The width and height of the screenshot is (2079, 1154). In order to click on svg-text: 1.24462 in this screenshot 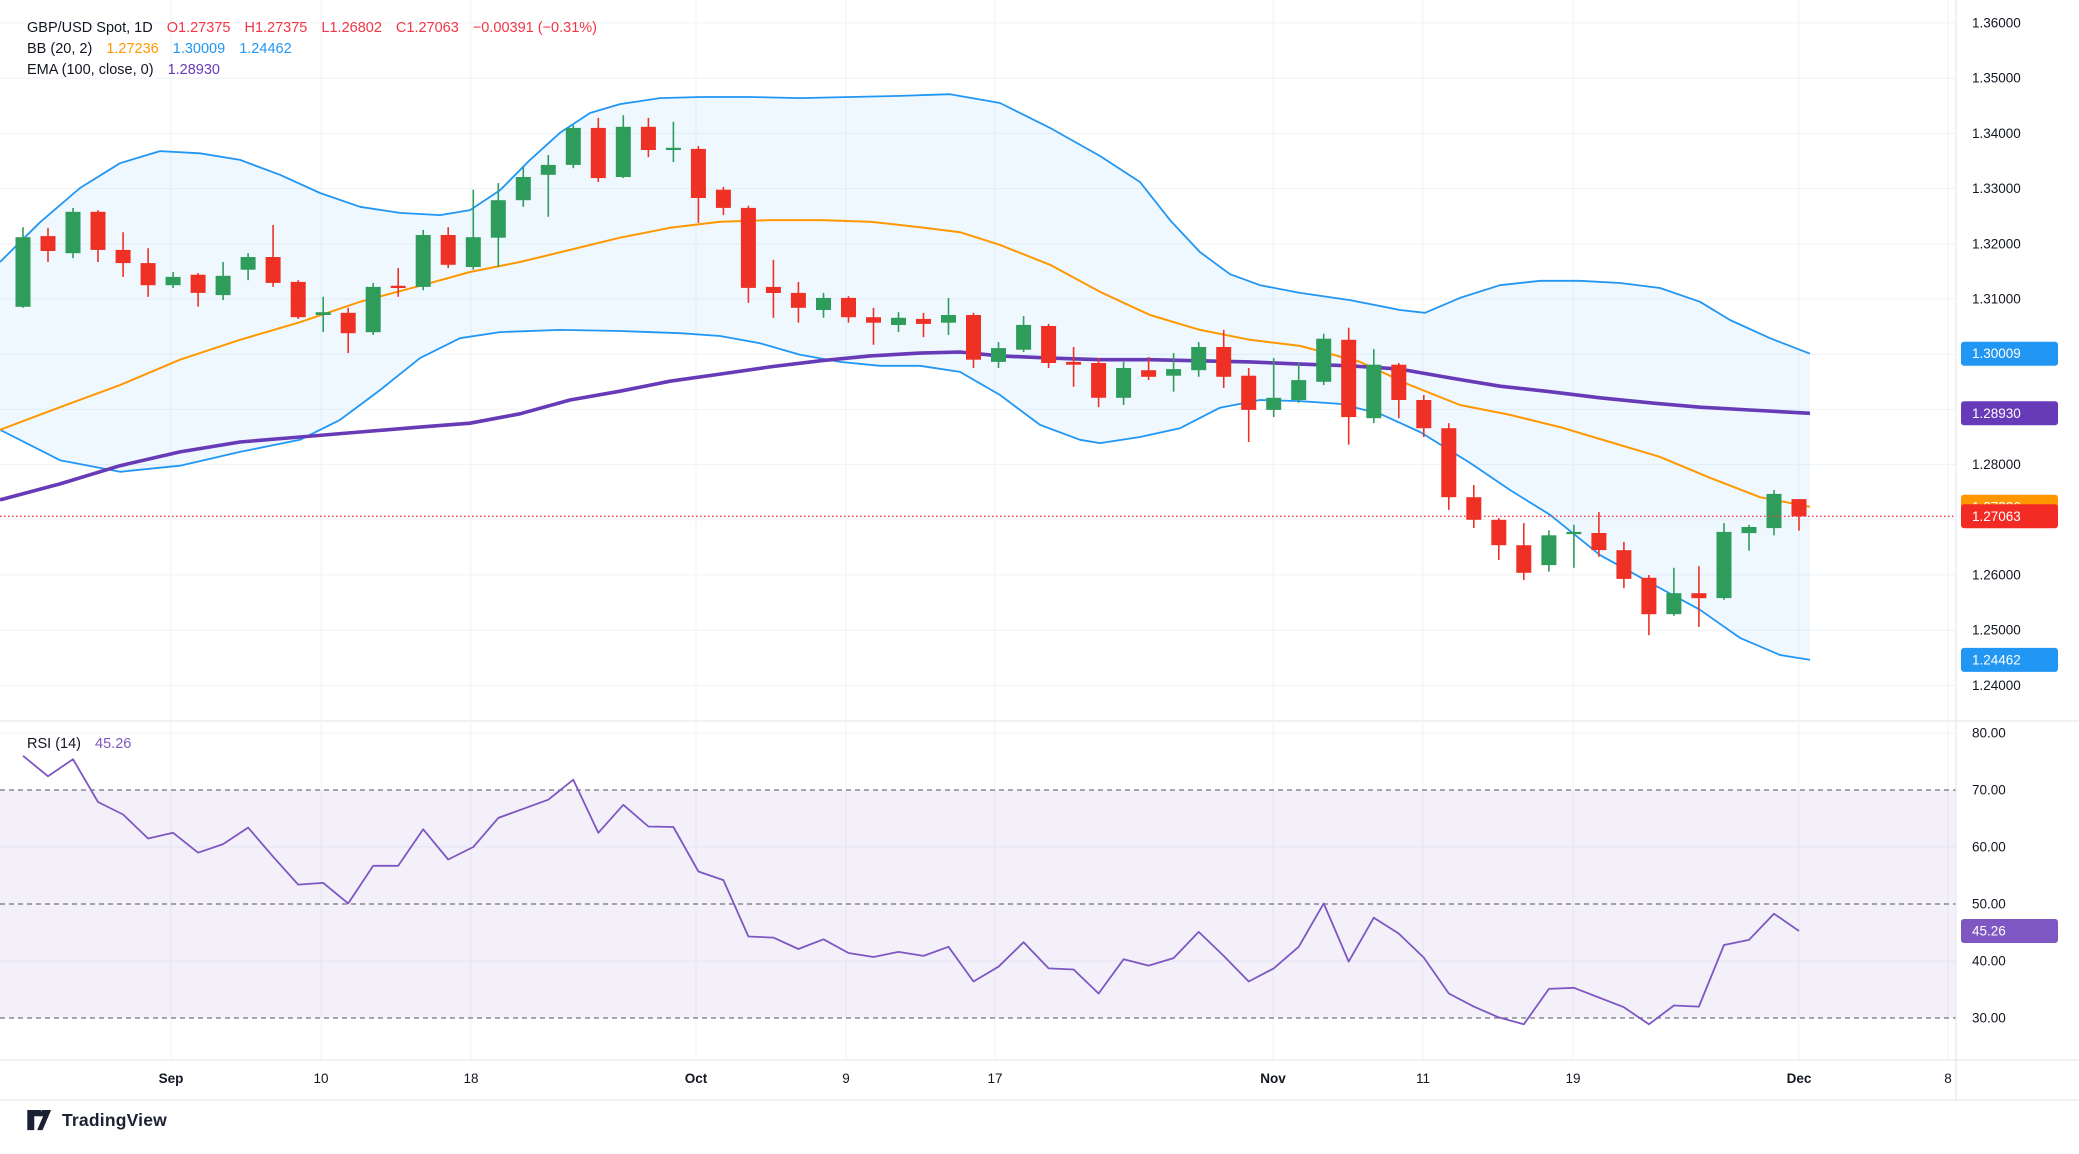, I will do `click(1996, 659)`.